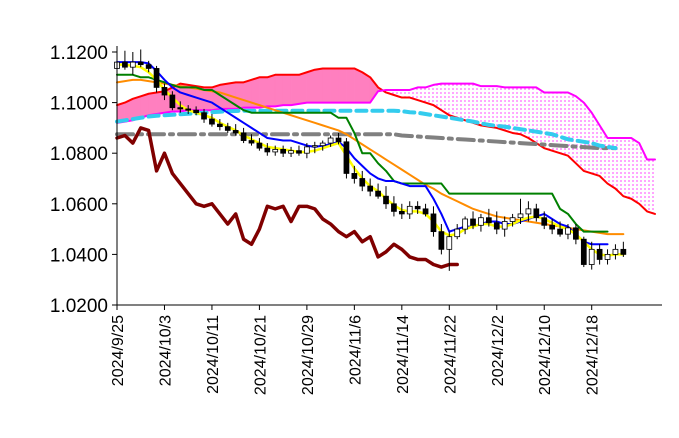 This screenshot has height=438, width=679. What do you see at coordinates (79, 154) in the screenshot?
I see `y-tick-label: 1.0800` at bounding box center [79, 154].